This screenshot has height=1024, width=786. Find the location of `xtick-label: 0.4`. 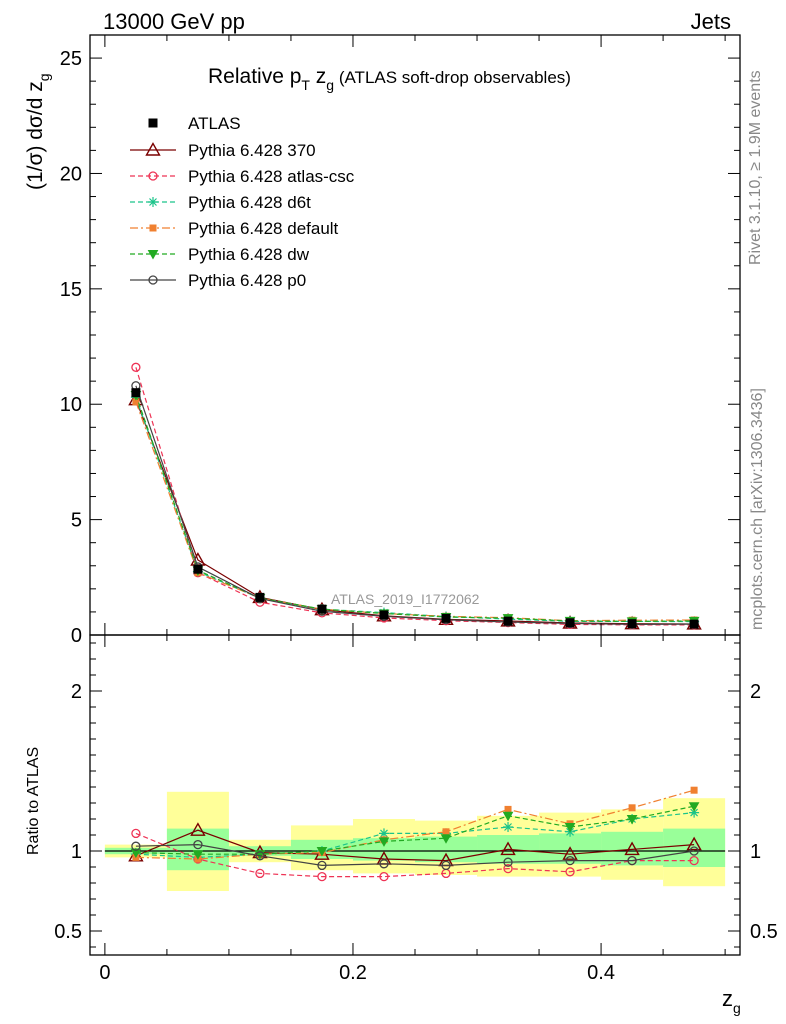

xtick-label: 0.4 is located at coordinates (601, 973).